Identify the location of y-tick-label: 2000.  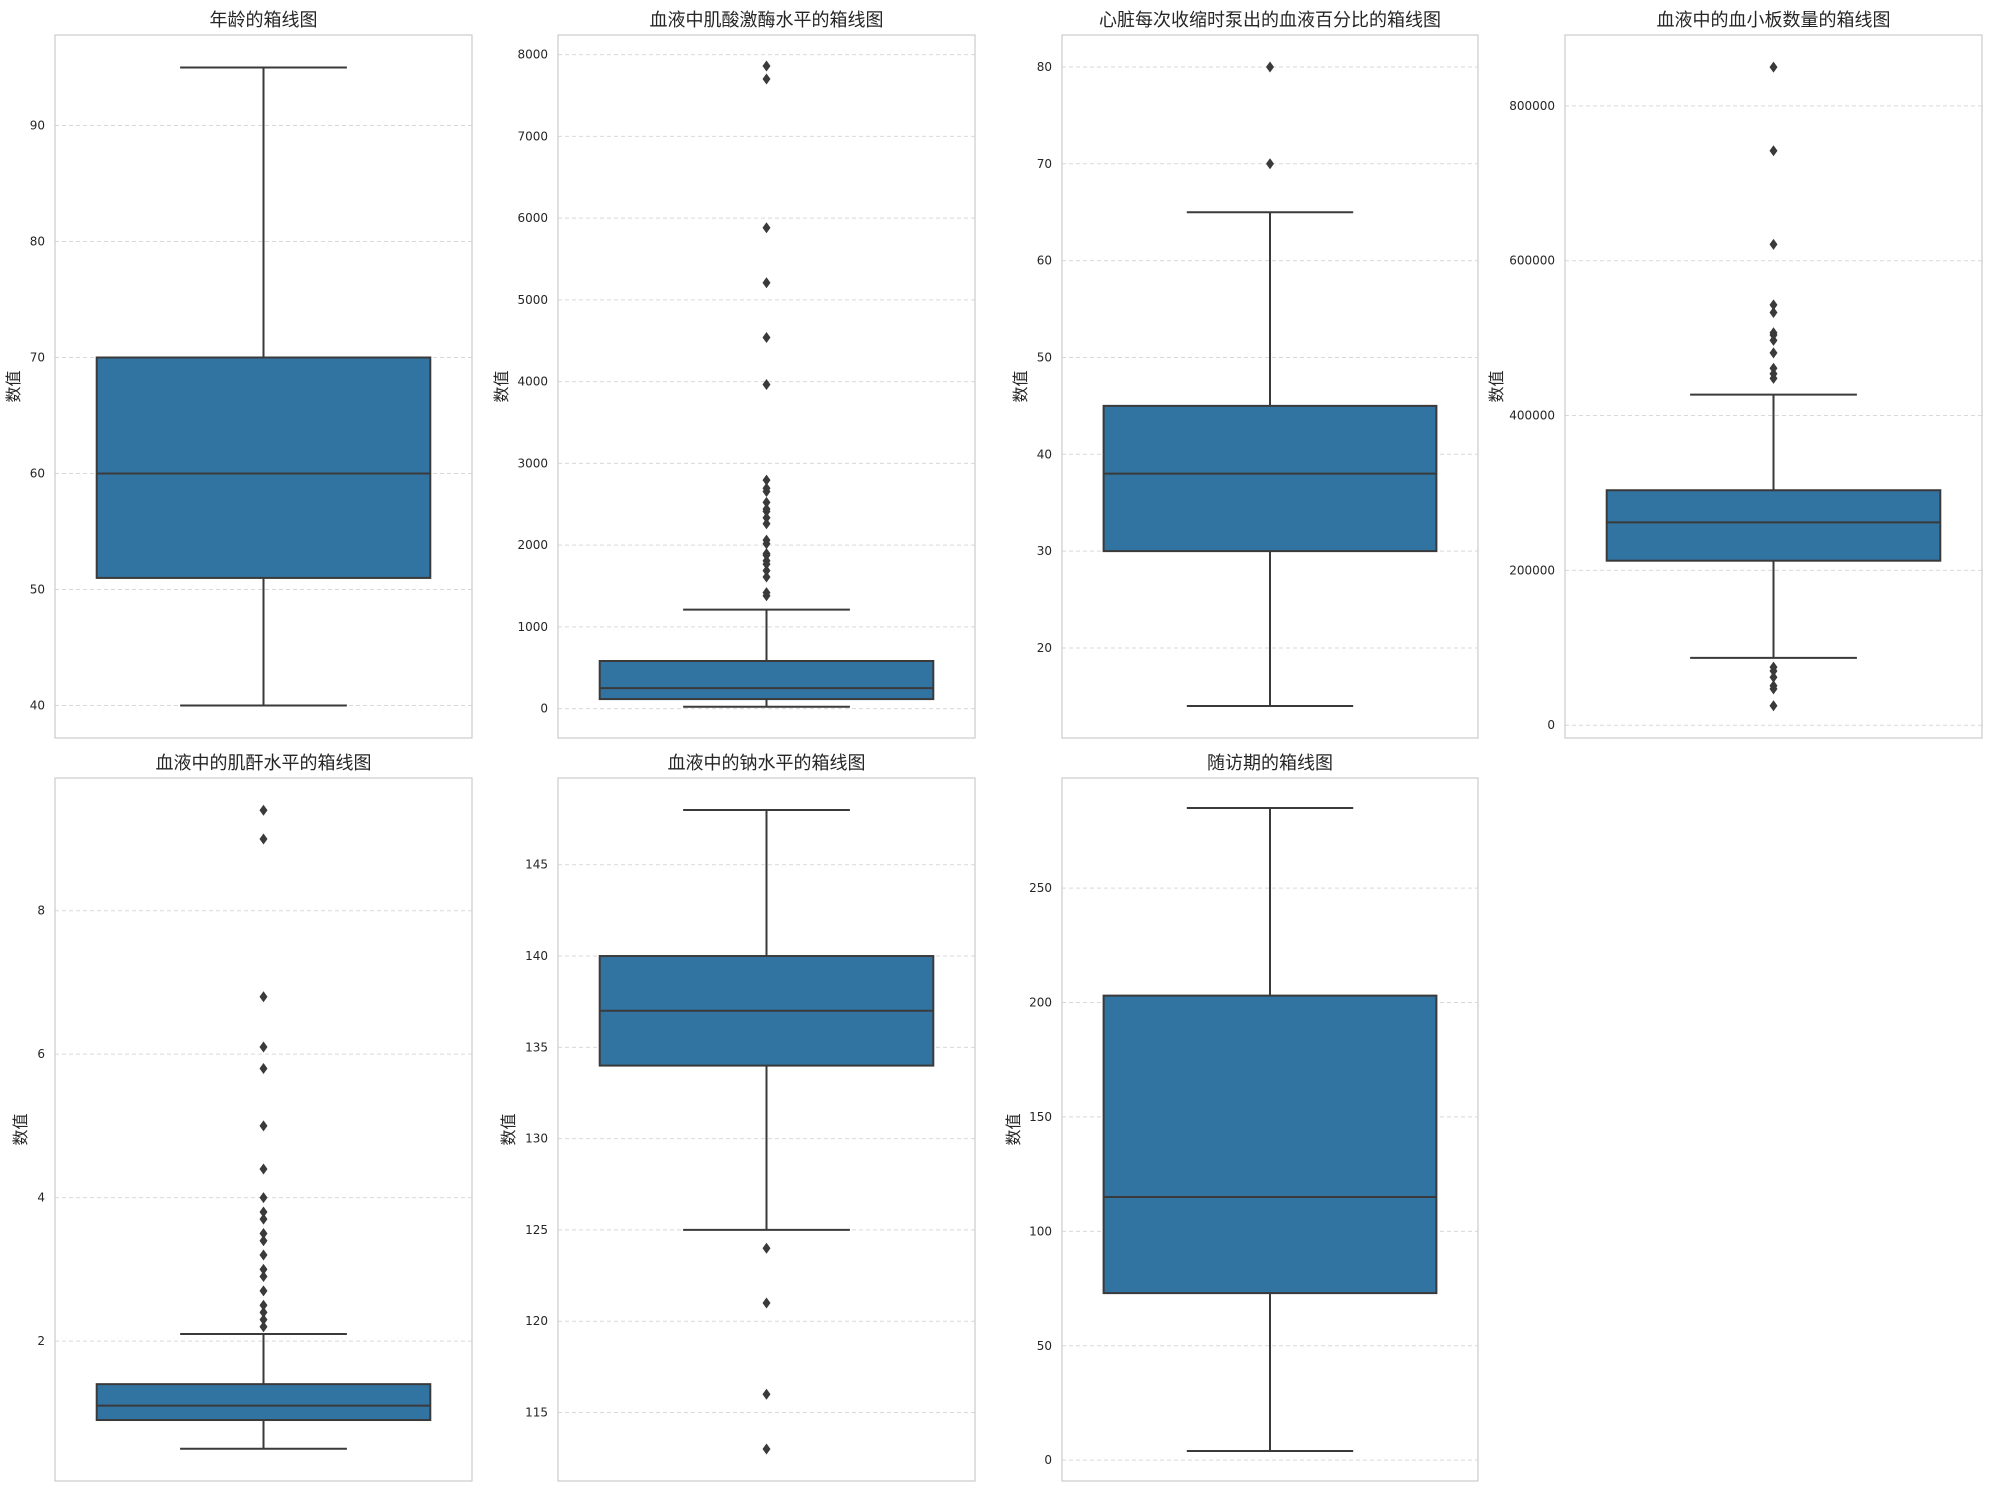
(532, 545).